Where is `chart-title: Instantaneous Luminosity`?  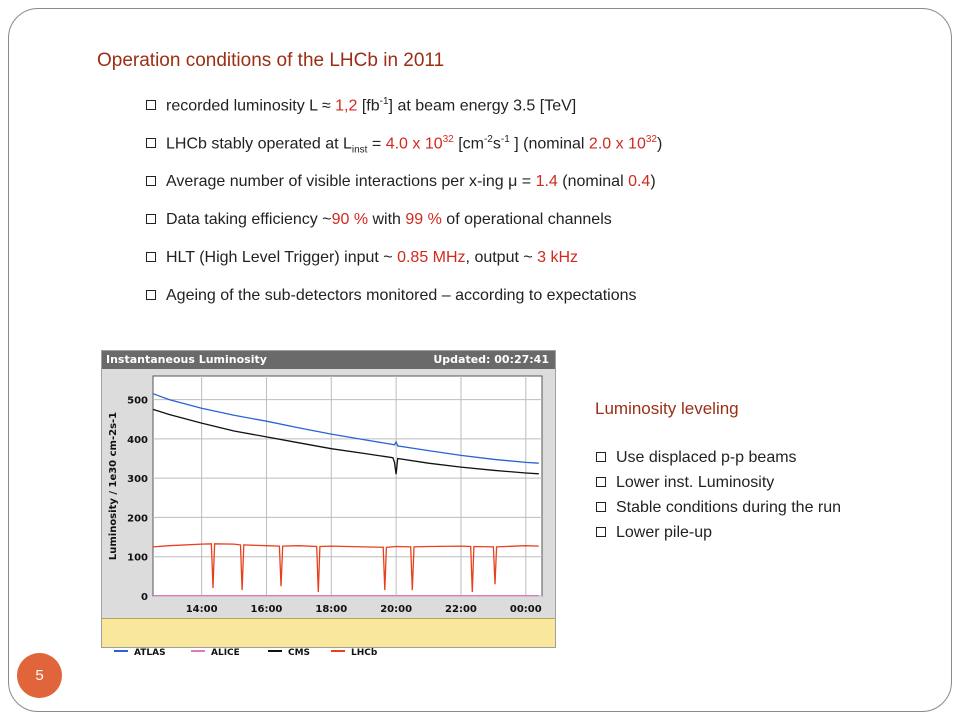
chart-title: Instantaneous Luminosity is located at coordinates (186, 359).